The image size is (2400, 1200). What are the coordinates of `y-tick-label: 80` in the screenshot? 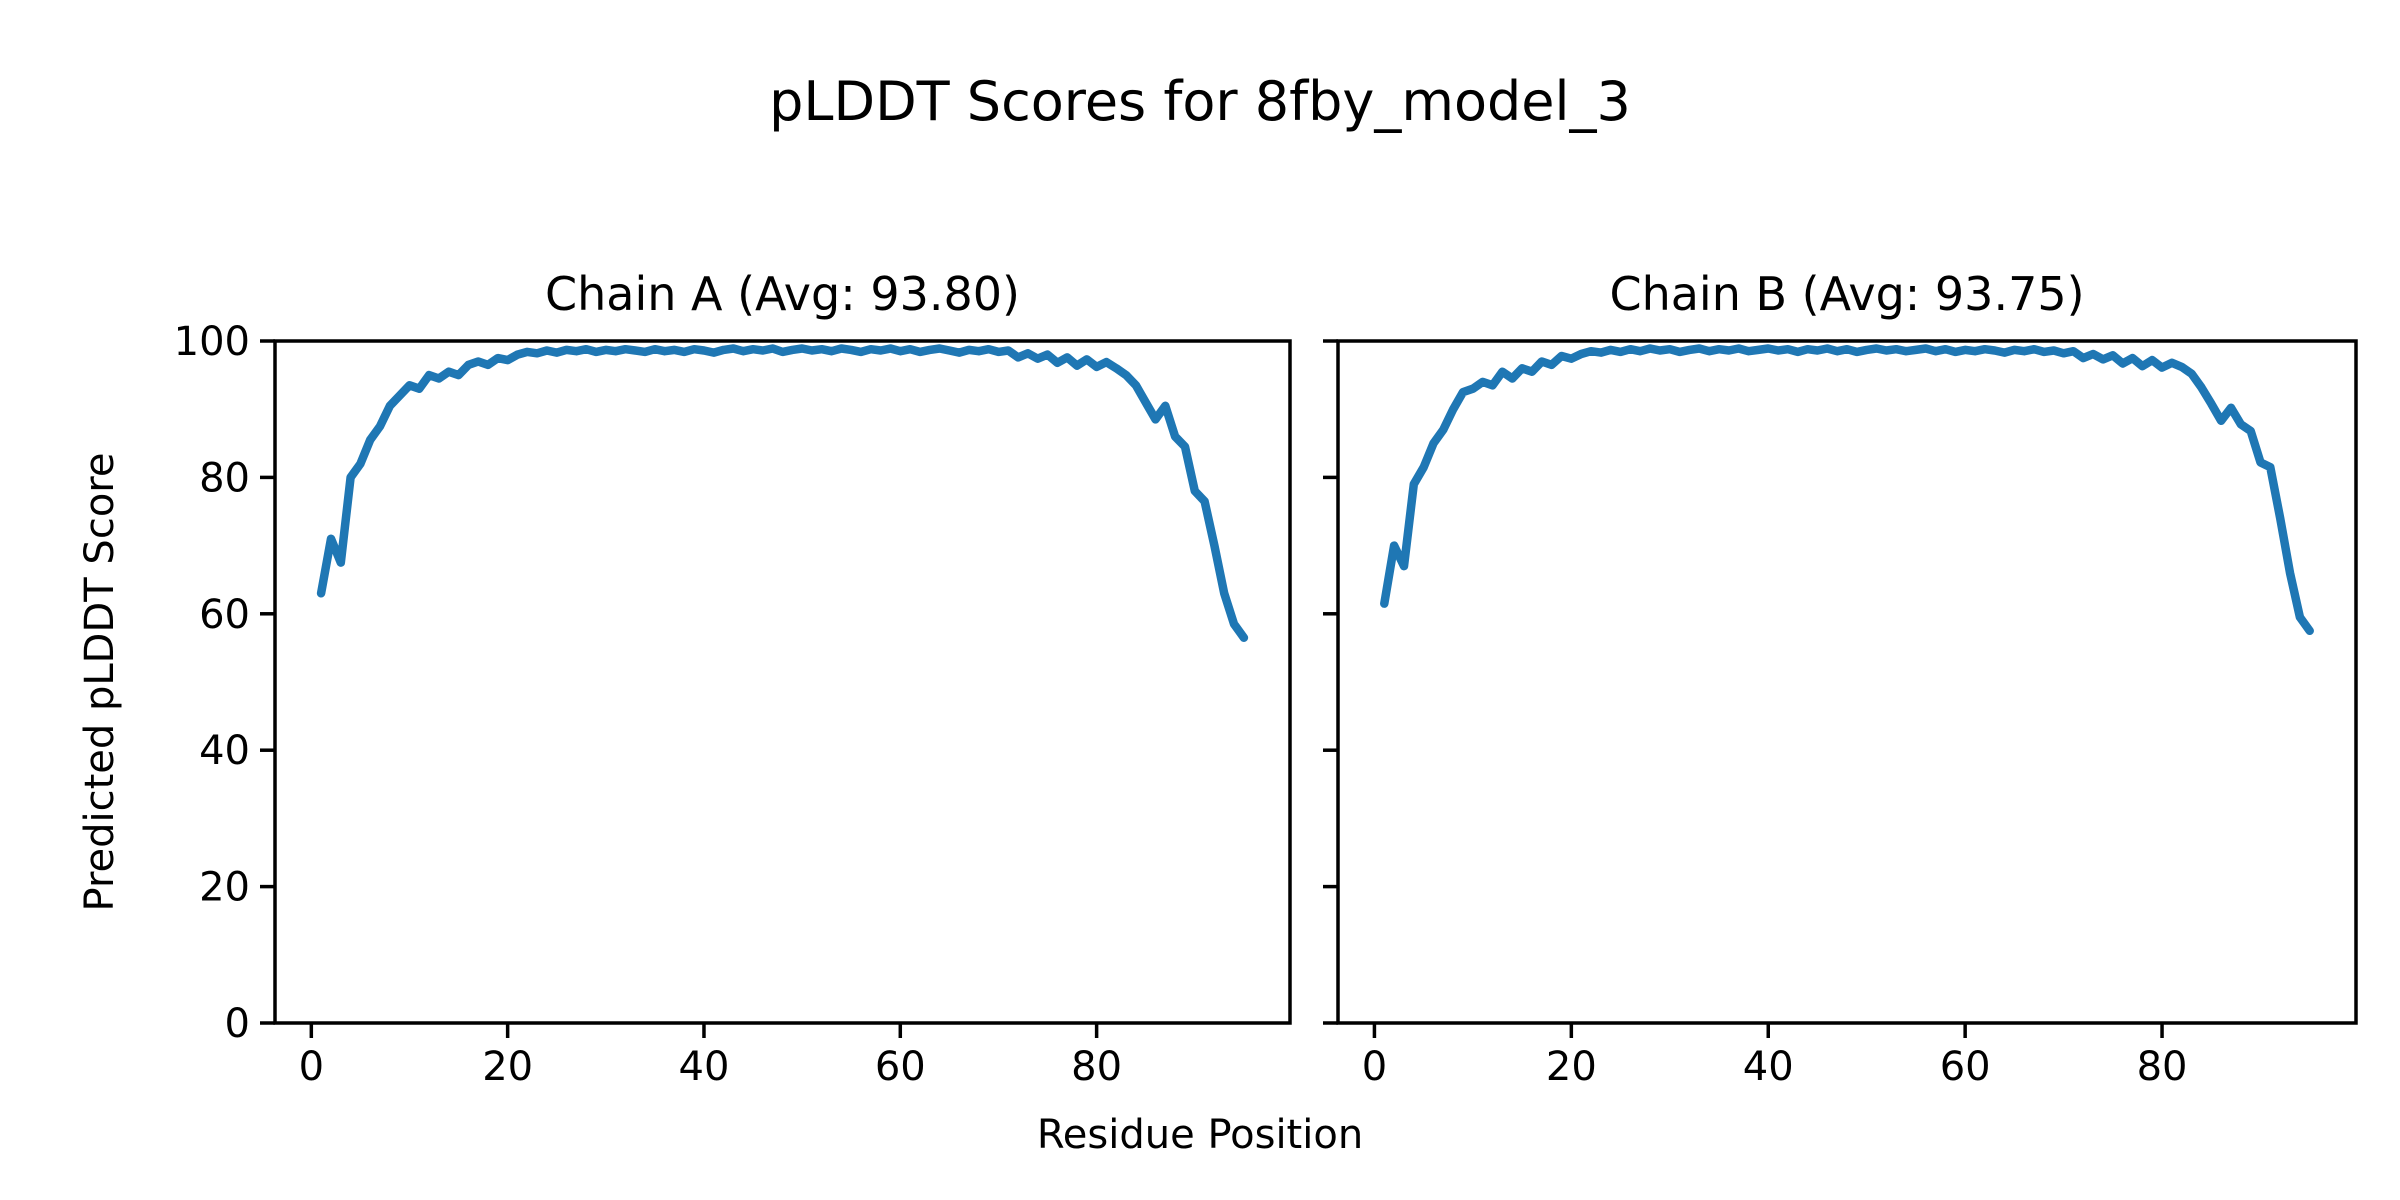 It's located at (224, 478).